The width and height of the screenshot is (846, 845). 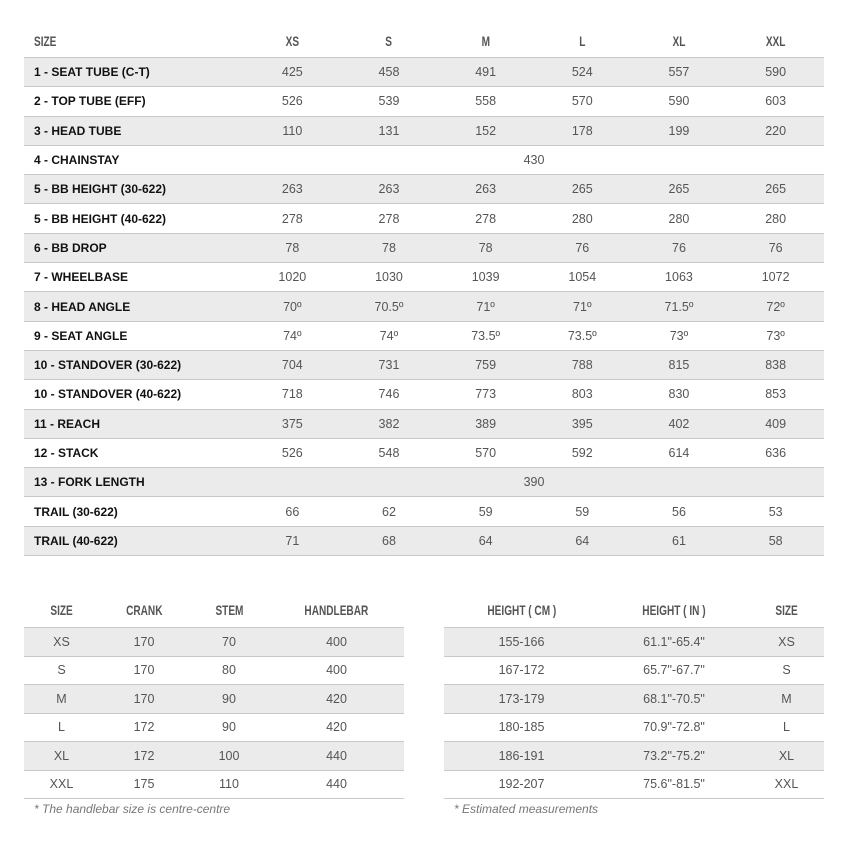 What do you see at coordinates (679, 72) in the screenshot?
I see `row-value: 557` at bounding box center [679, 72].